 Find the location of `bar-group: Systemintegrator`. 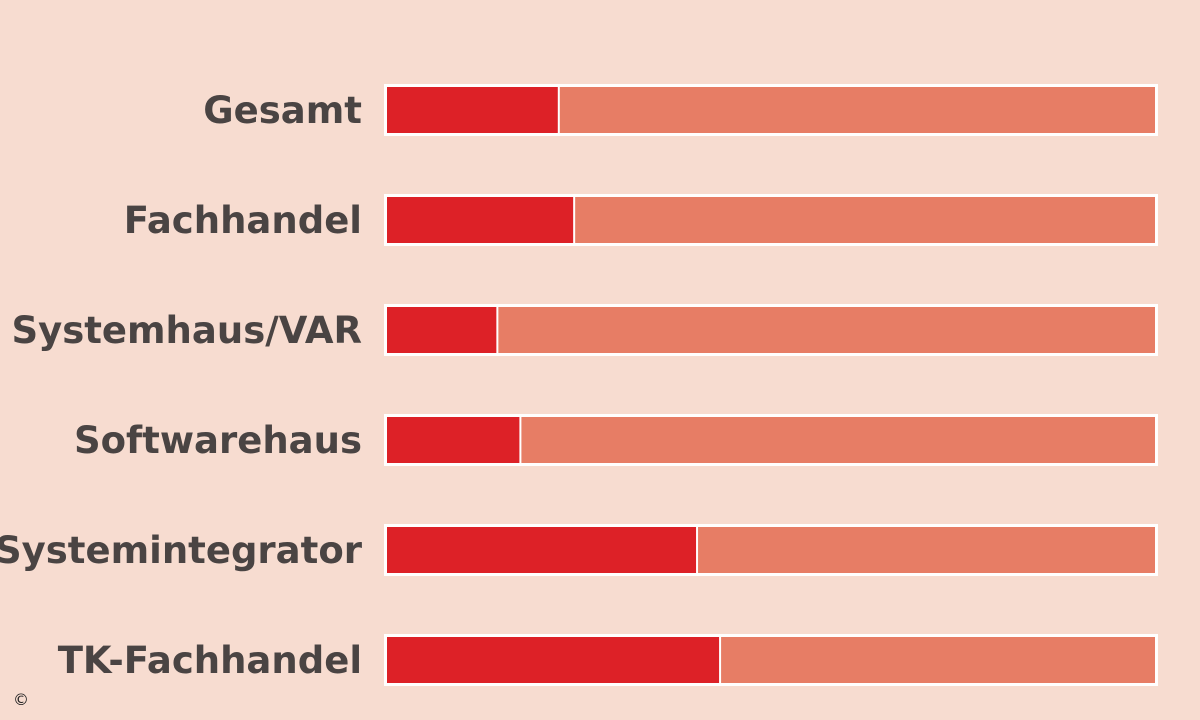

bar-group: Systemintegrator is located at coordinates (579, 550).